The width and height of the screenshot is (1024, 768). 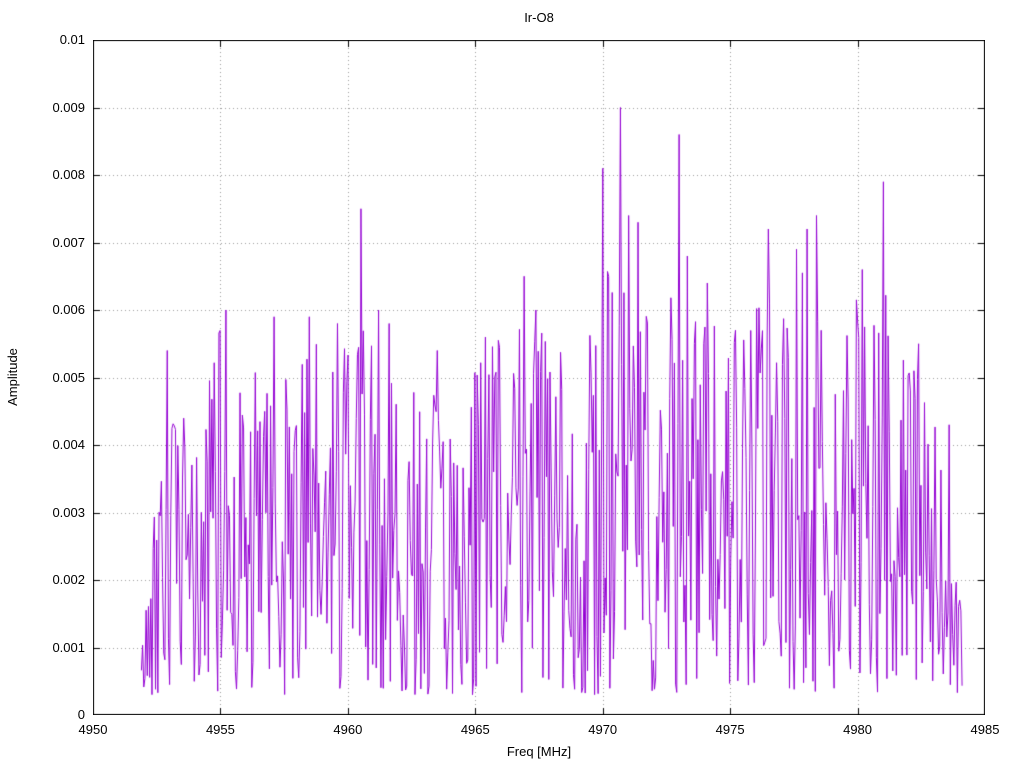 What do you see at coordinates (93, 729) in the screenshot?
I see `x-tick-label: 4950` at bounding box center [93, 729].